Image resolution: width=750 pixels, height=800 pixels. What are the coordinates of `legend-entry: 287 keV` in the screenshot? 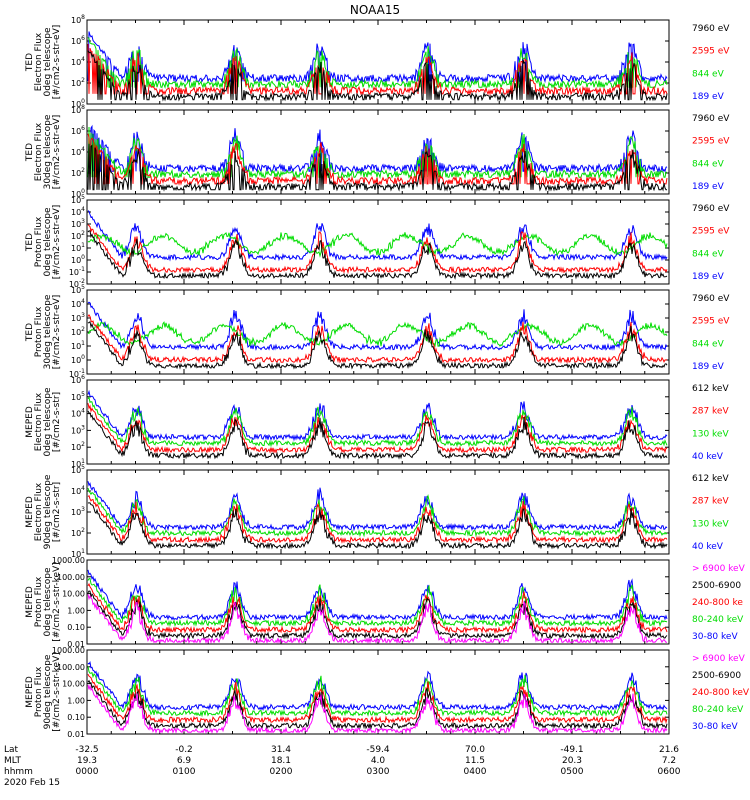 It's located at (710, 502).